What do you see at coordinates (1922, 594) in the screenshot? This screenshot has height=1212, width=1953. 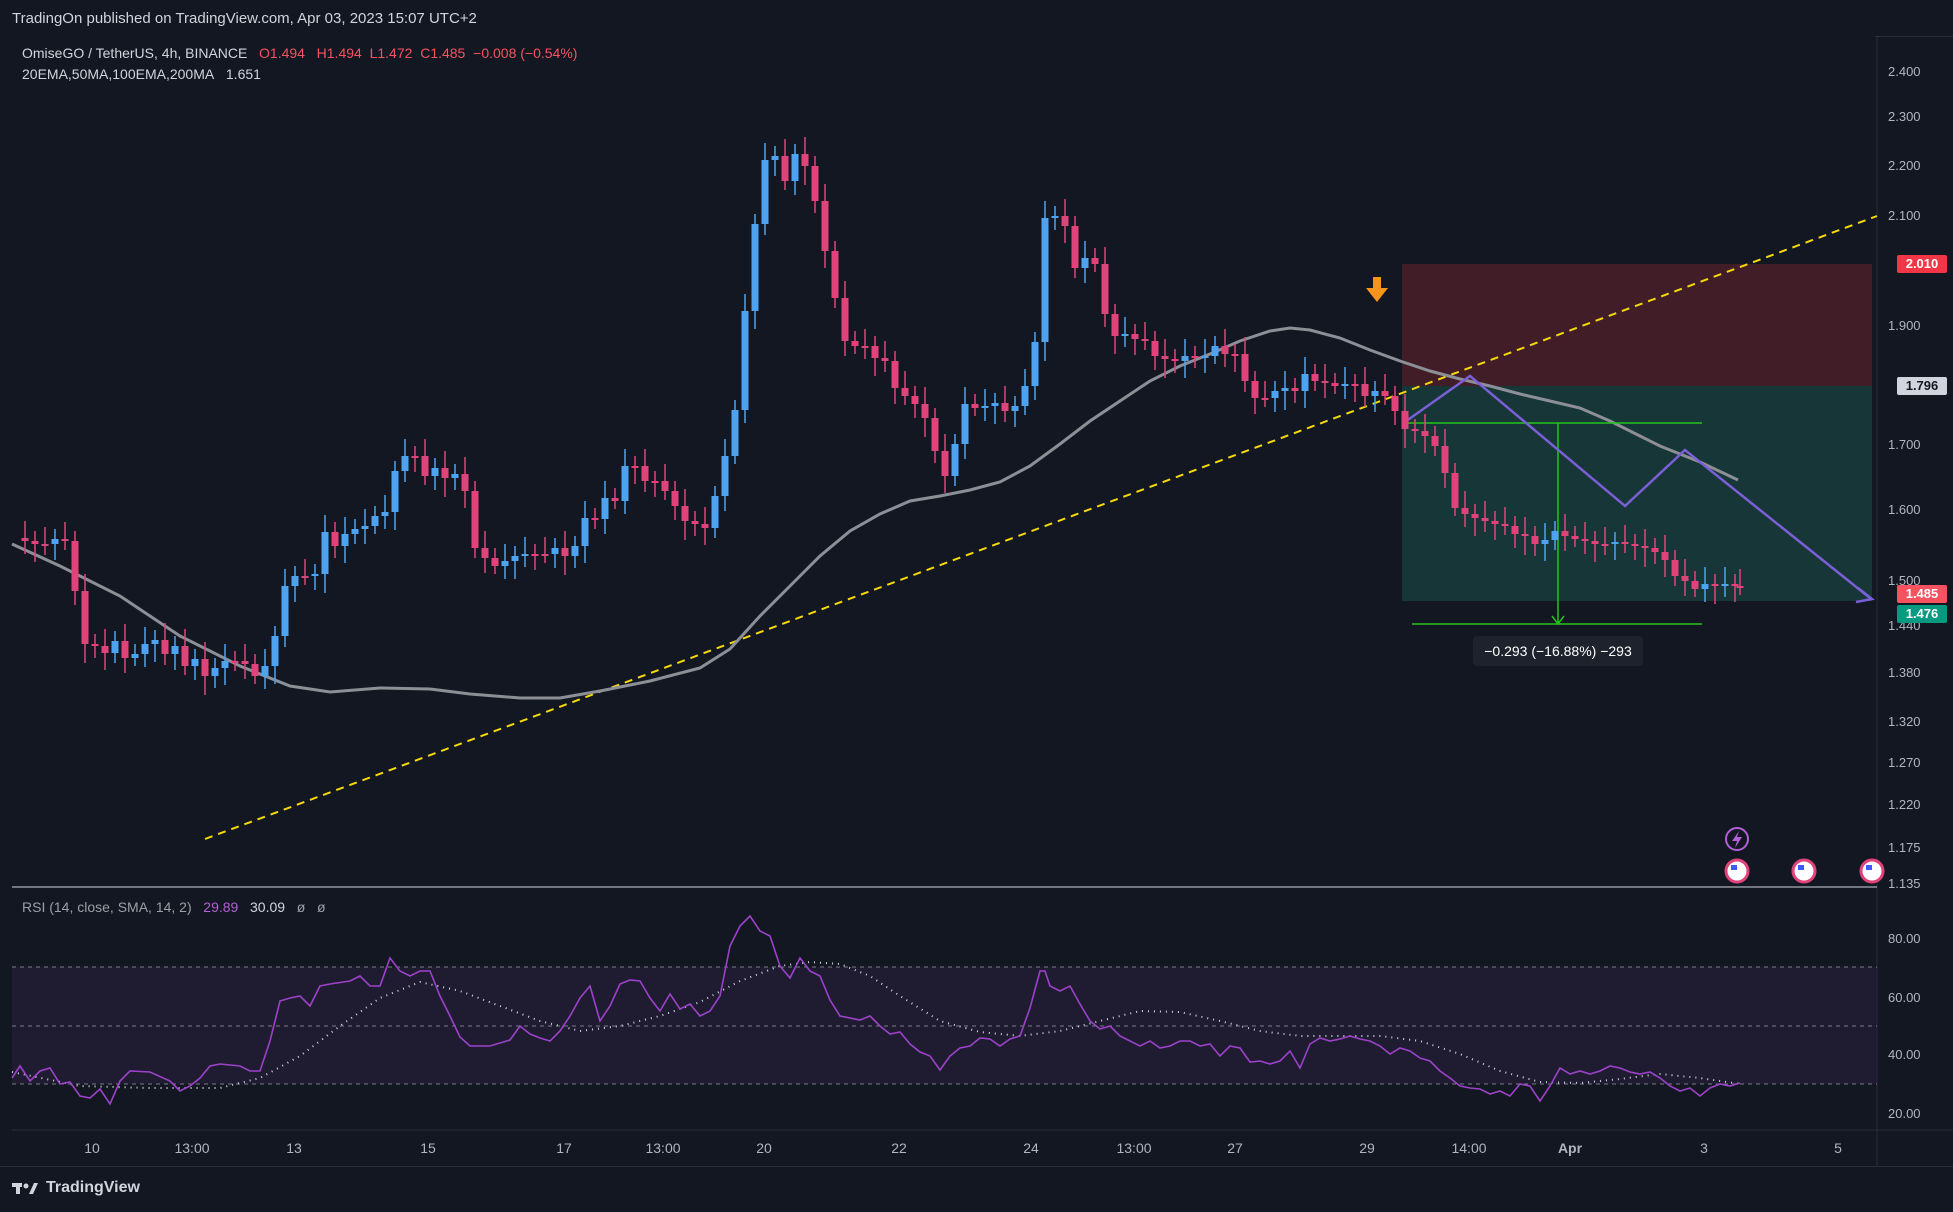 I see `last-price-label: 1.485` at bounding box center [1922, 594].